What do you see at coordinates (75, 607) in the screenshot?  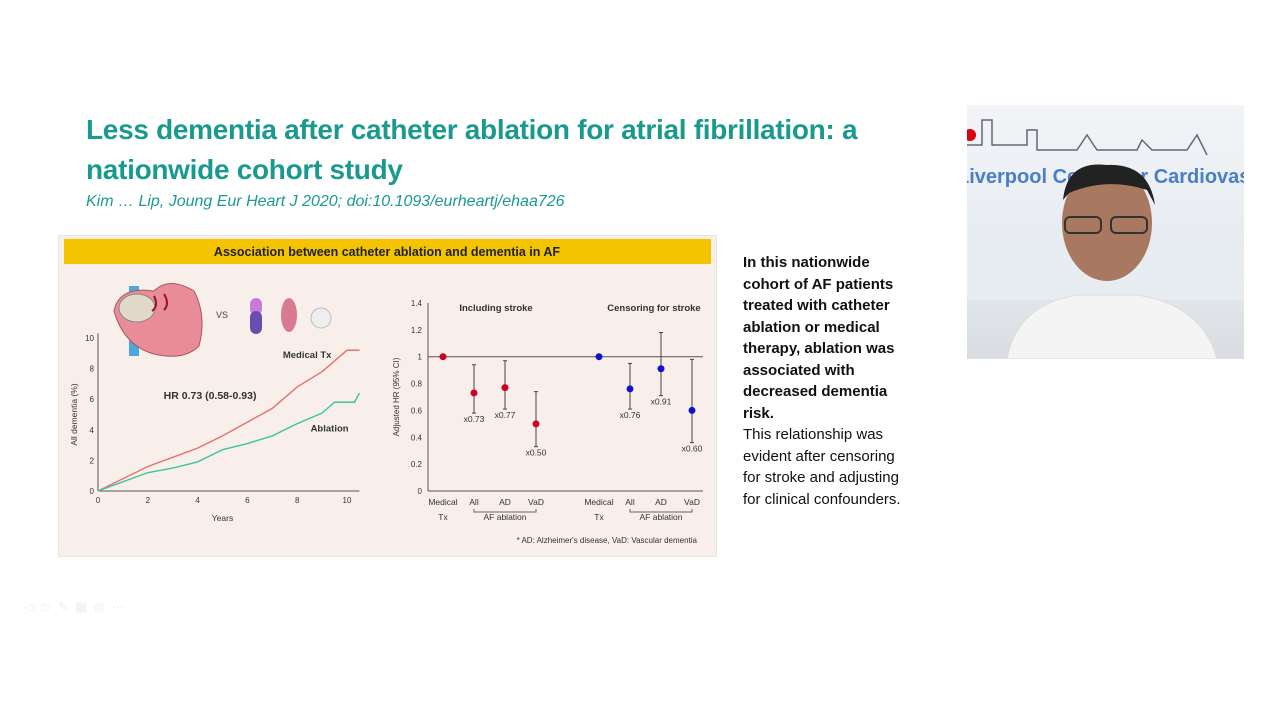 I see `slide-controls-faint: ◁ ▷ ✎ ▦ ◎ ⋯` at bounding box center [75, 607].